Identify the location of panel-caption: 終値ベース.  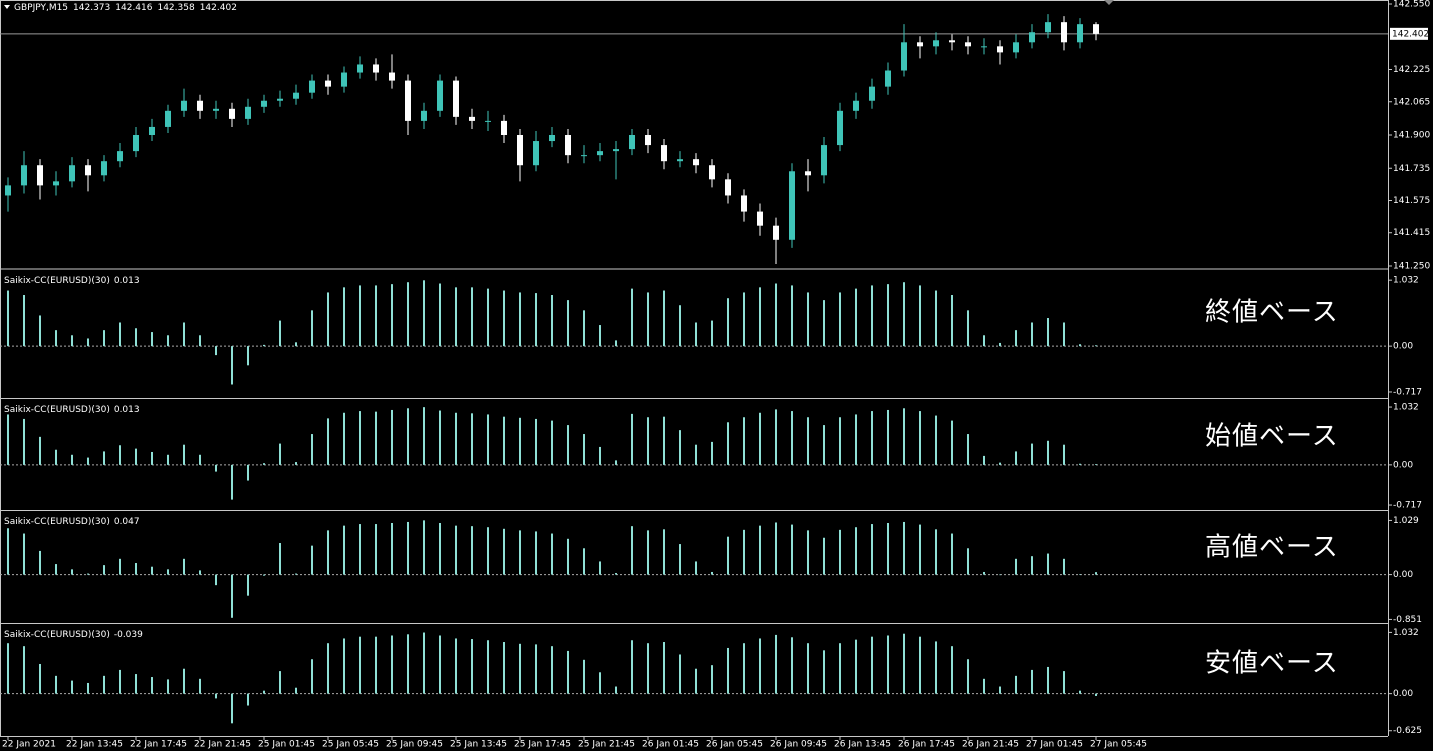
(1272, 313).